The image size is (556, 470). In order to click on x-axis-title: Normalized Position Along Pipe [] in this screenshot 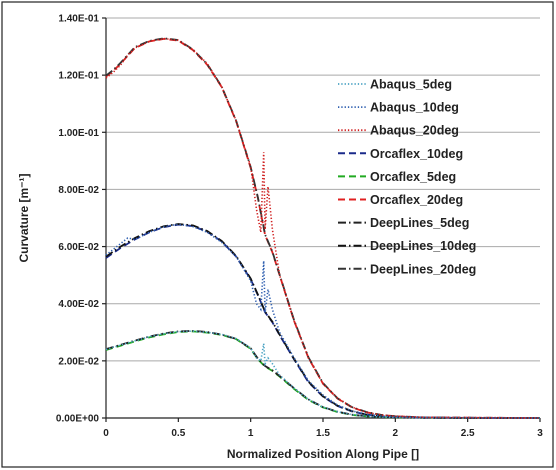, I will do `click(323, 454)`.